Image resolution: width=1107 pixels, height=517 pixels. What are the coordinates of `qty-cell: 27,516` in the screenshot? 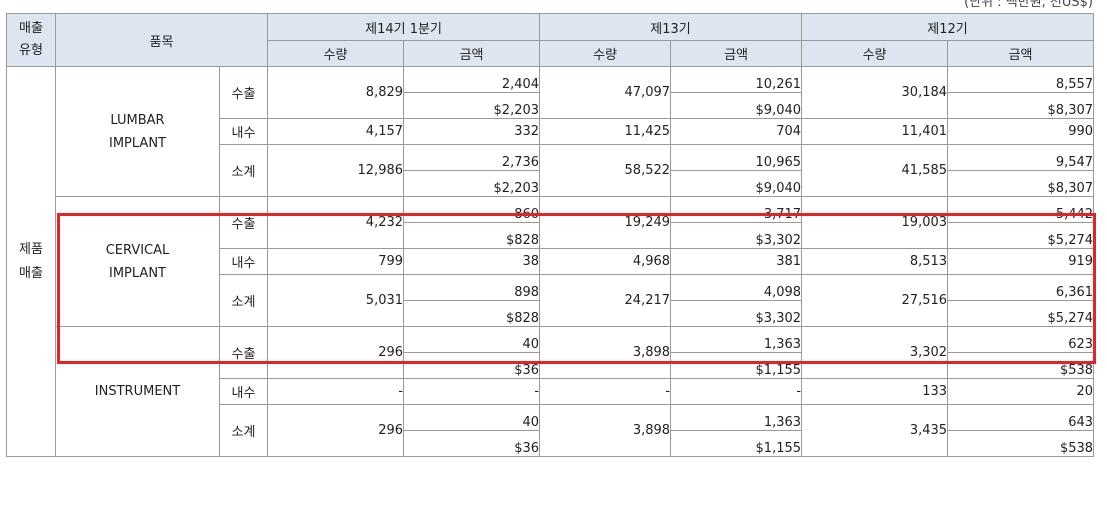 It's located at (875, 300).